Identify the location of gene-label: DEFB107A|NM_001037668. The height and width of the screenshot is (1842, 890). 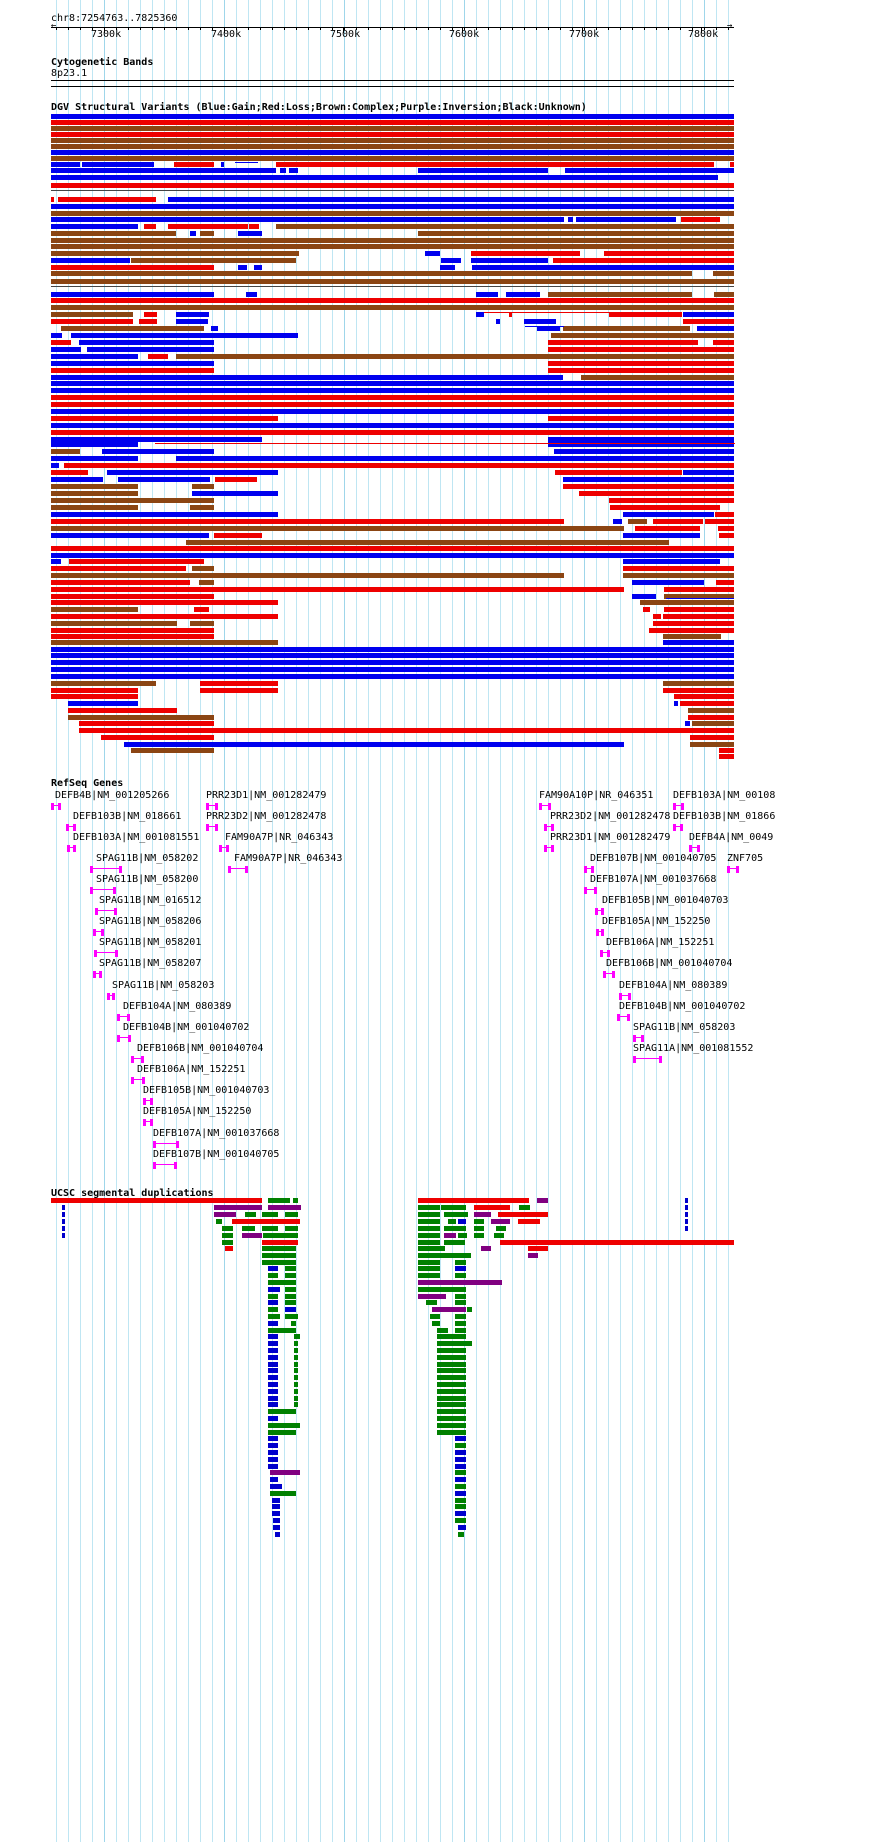
(216, 1133).